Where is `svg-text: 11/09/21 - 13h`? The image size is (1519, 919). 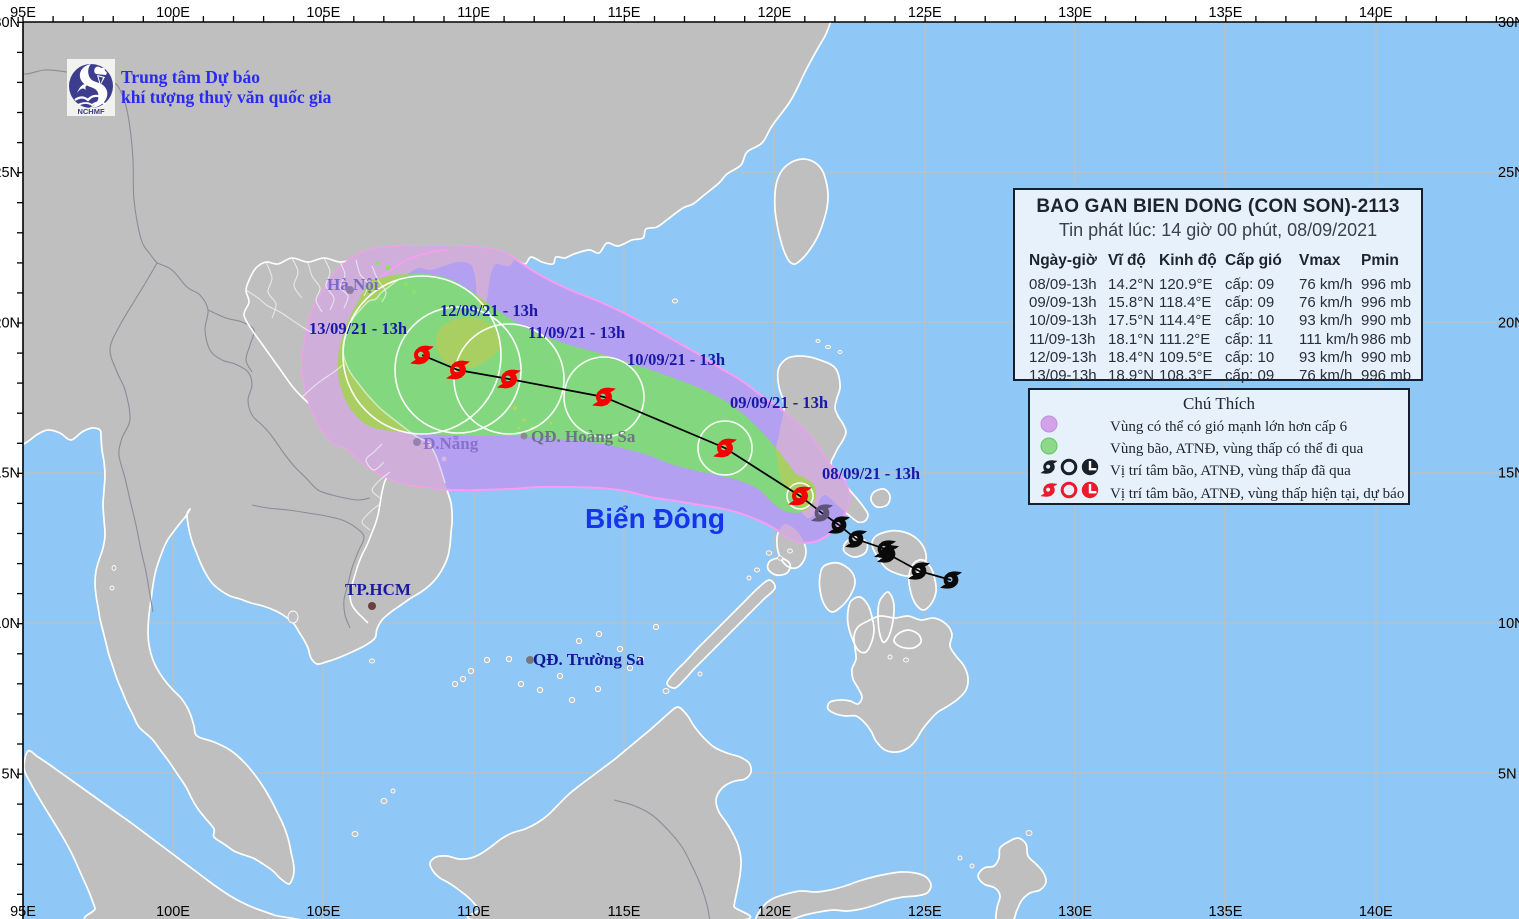 svg-text: 11/09/21 - 13h is located at coordinates (576, 332).